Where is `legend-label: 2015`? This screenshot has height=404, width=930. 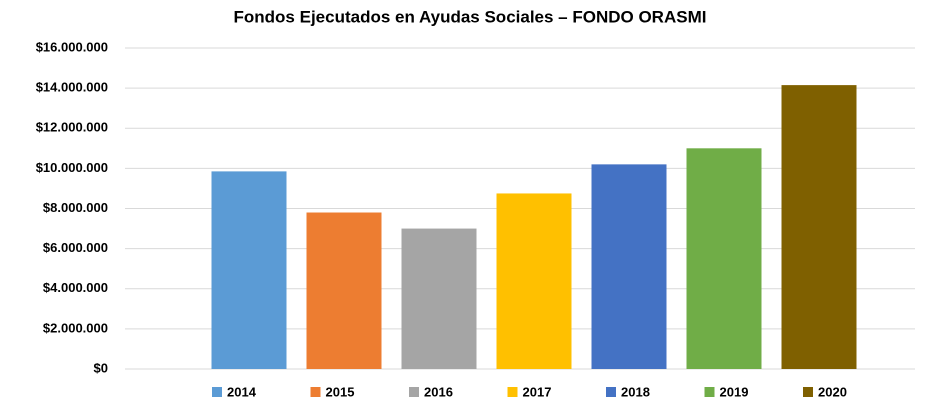
legend-label: 2015 is located at coordinates (340, 391).